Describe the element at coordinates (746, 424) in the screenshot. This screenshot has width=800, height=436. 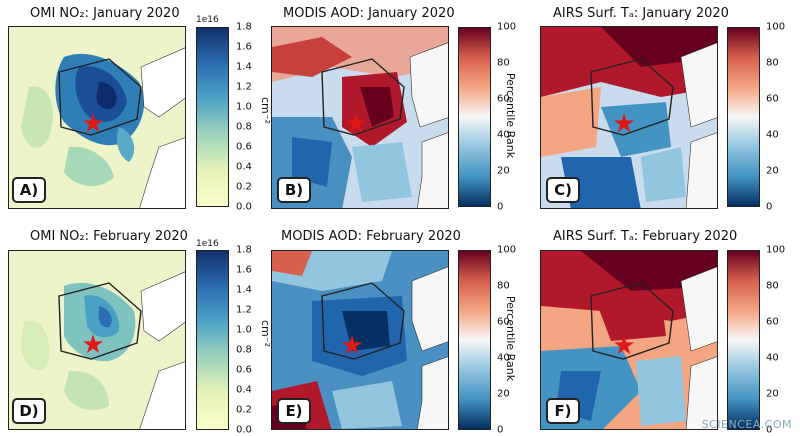
I see `watermark: SCIENCEA.COM` at that location.